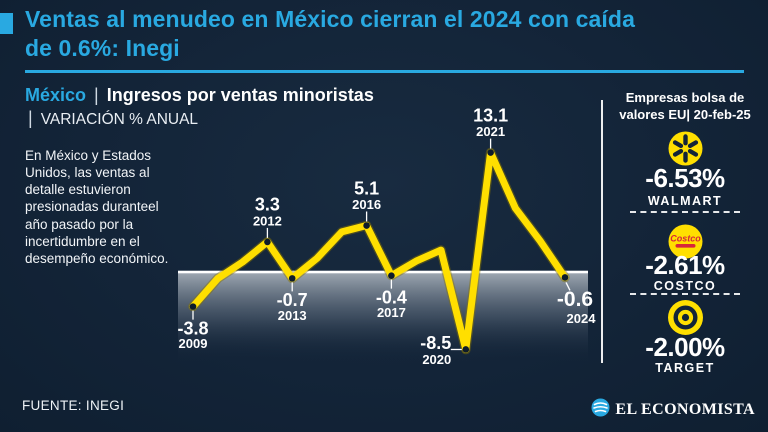 The height and width of the screenshot is (432, 768). I want to click on subtitle-light: VARIACIÓN % ANUAL, so click(119, 120).